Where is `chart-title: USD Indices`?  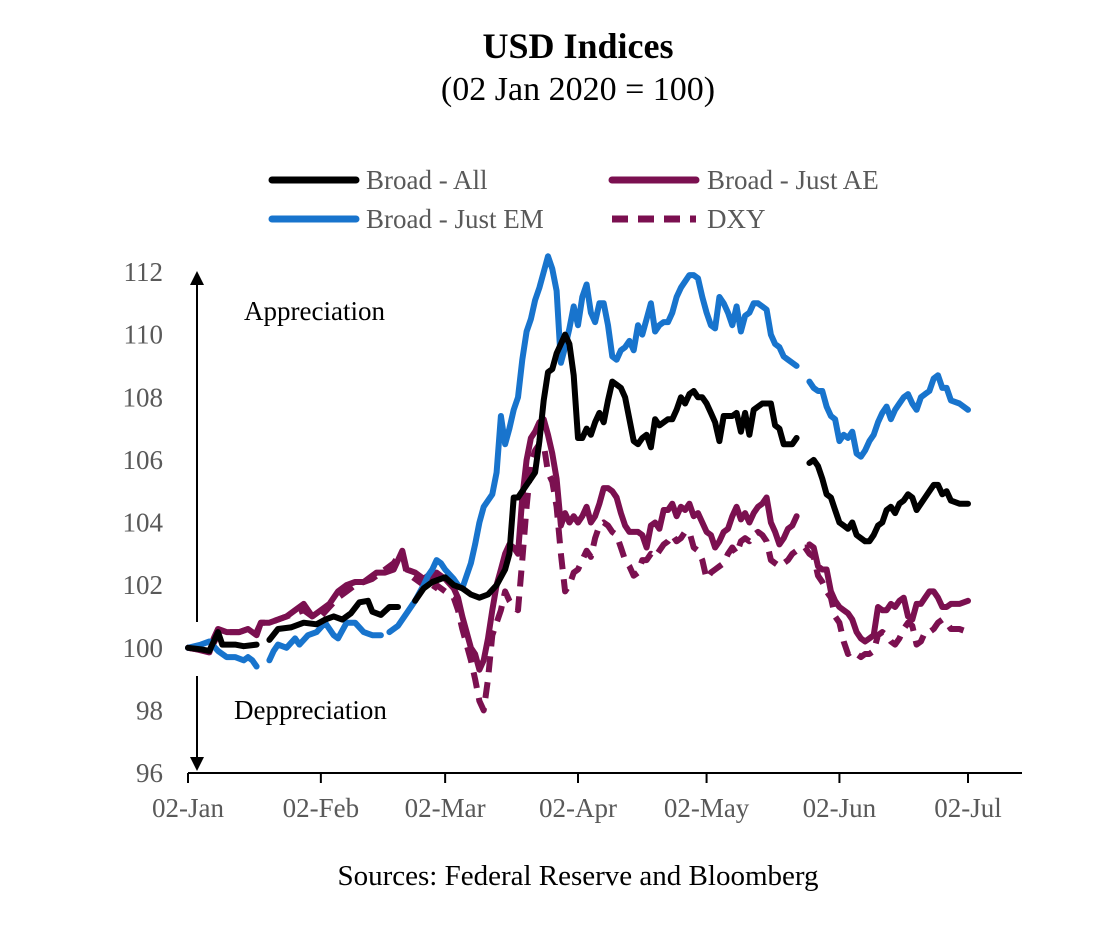
chart-title: USD Indices is located at coordinates (577, 46).